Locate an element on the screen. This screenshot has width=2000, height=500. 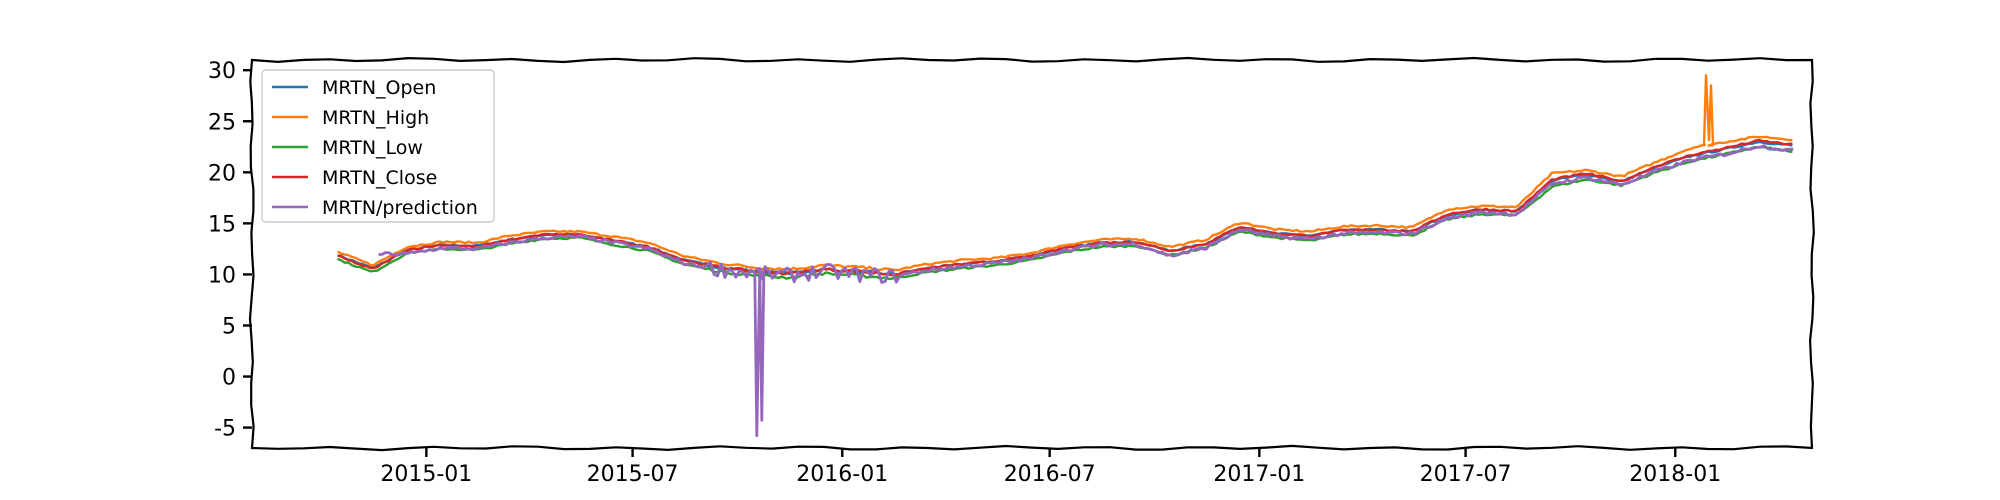
legend-label: MRTN_High is located at coordinates (375, 118).